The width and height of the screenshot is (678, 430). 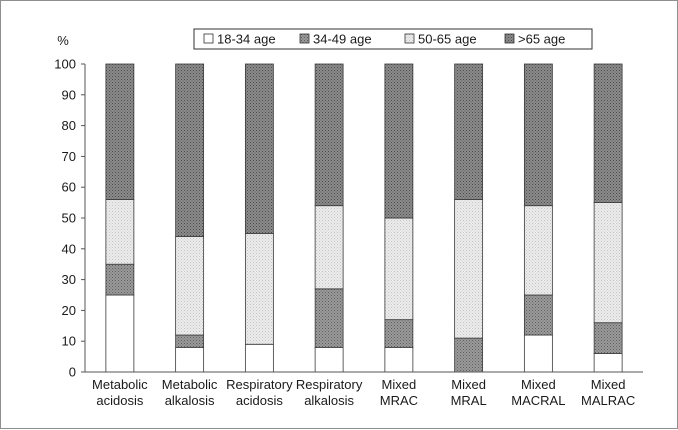 I want to click on bar-stack-mixed-macral, so click(x=538, y=218).